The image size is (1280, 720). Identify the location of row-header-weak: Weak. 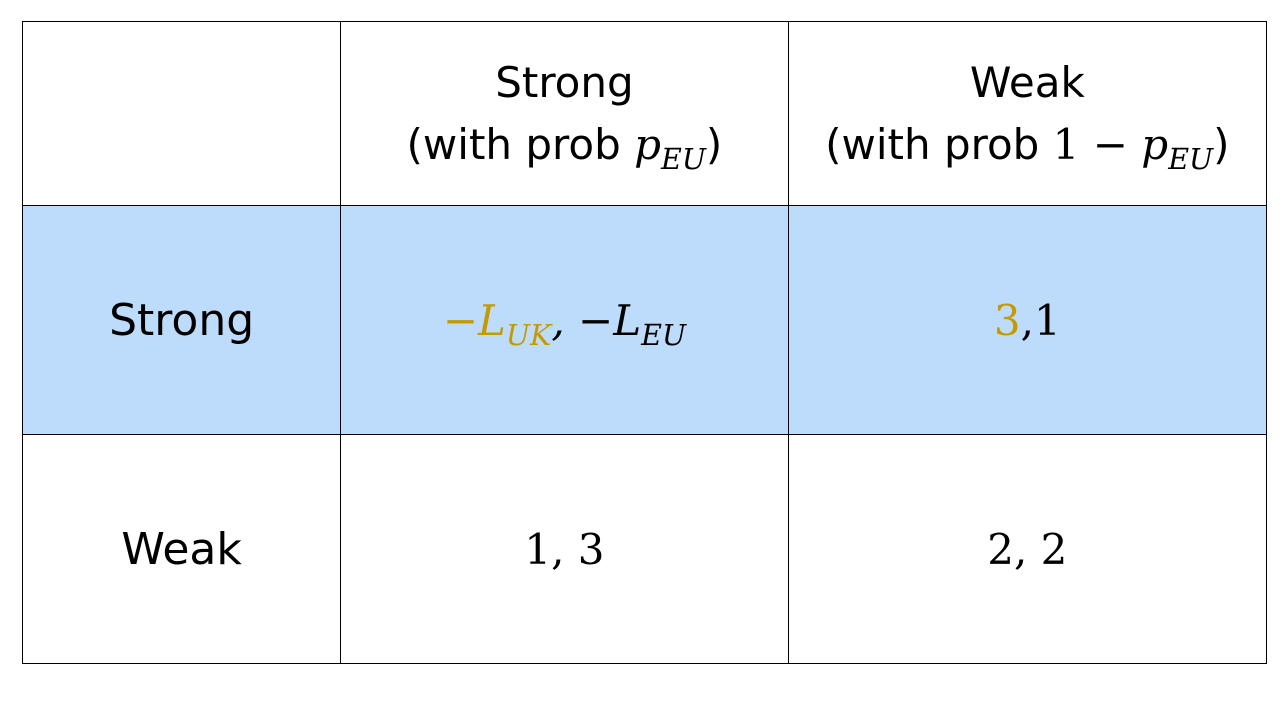
(181, 549).